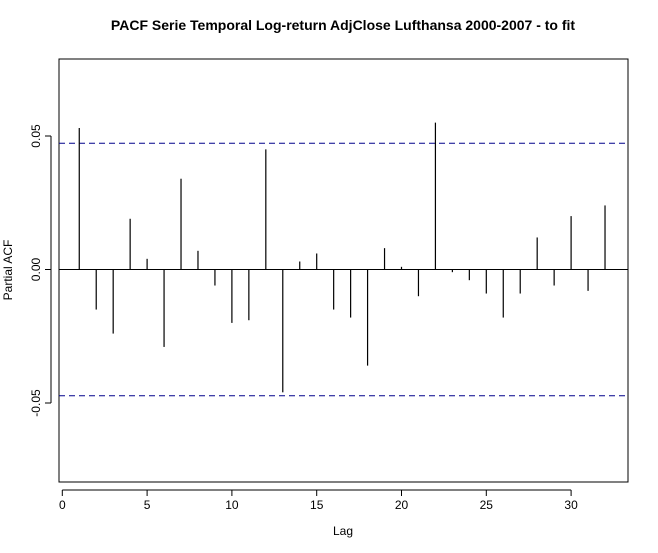 This screenshot has width=658, height=553. What do you see at coordinates (8, 270) in the screenshot?
I see `y-axis-label: Partial ACF` at bounding box center [8, 270].